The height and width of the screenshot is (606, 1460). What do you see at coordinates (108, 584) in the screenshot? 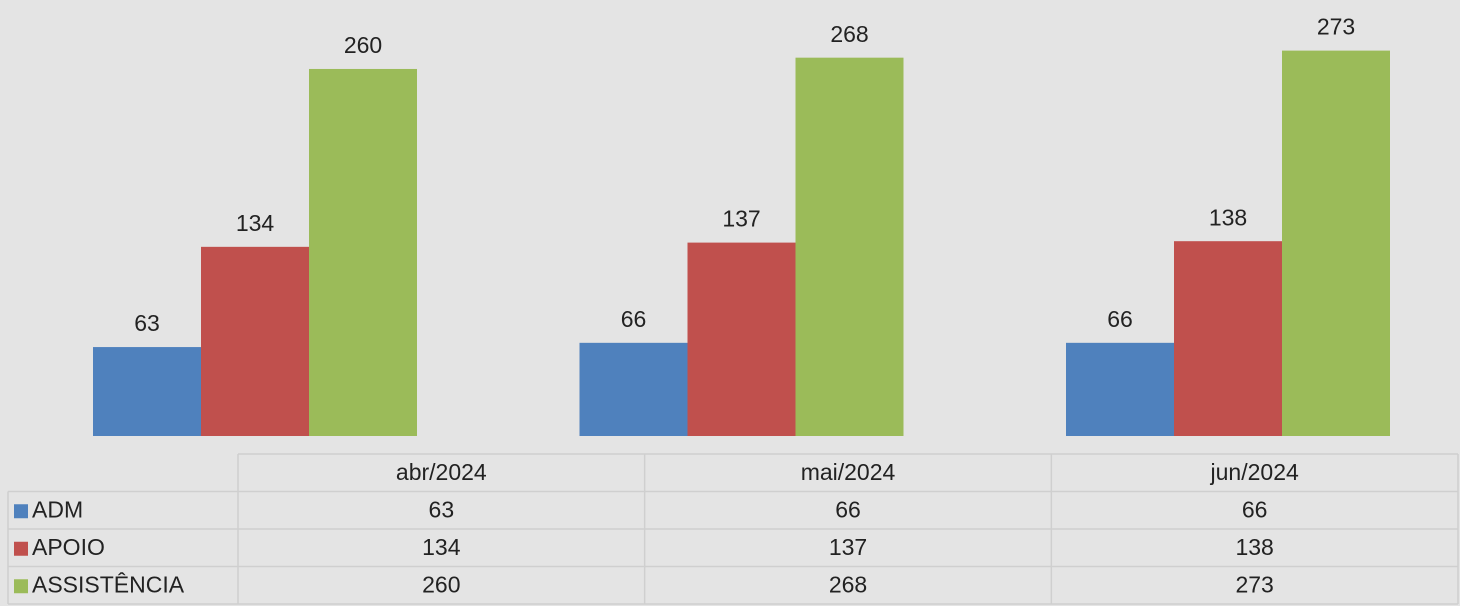
I see `legend-label: ASSISTÊNCIA` at bounding box center [108, 584].